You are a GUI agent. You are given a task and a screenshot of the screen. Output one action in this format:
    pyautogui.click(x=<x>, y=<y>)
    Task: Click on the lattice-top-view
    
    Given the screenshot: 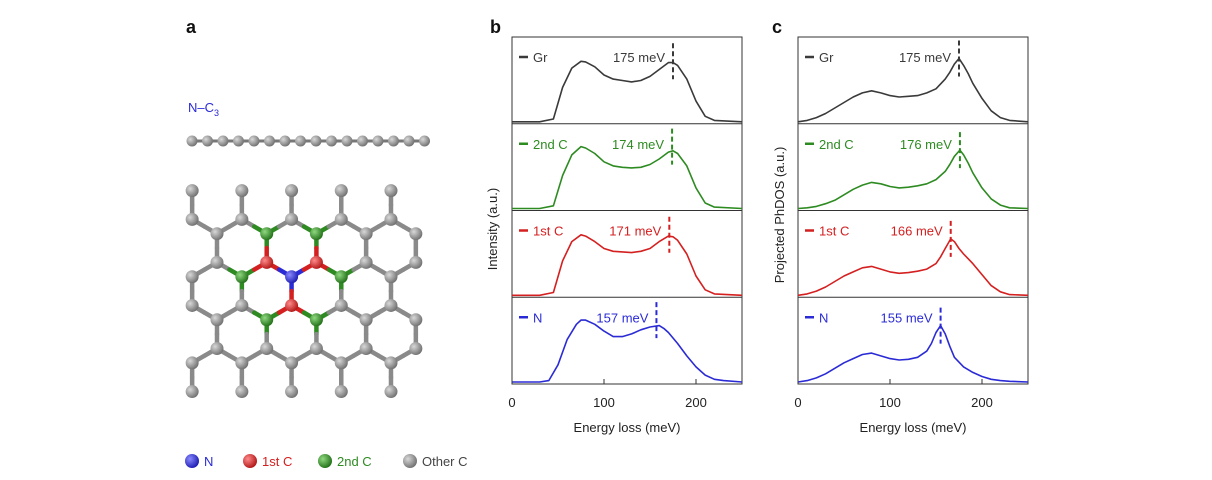 What is the action you would take?
    pyautogui.click(x=304, y=291)
    